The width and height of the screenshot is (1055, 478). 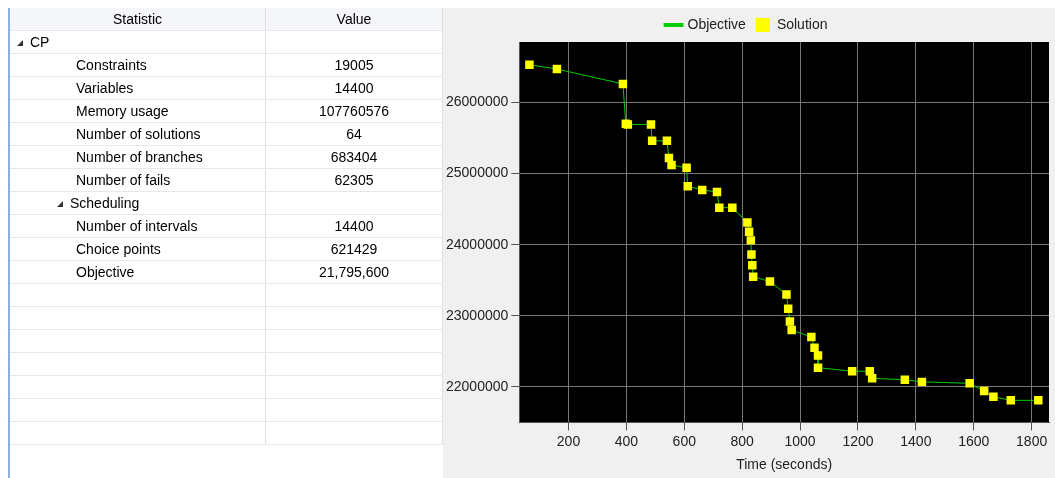 I want to click on x-tick-label: 1600, so click(x=974, y=440).